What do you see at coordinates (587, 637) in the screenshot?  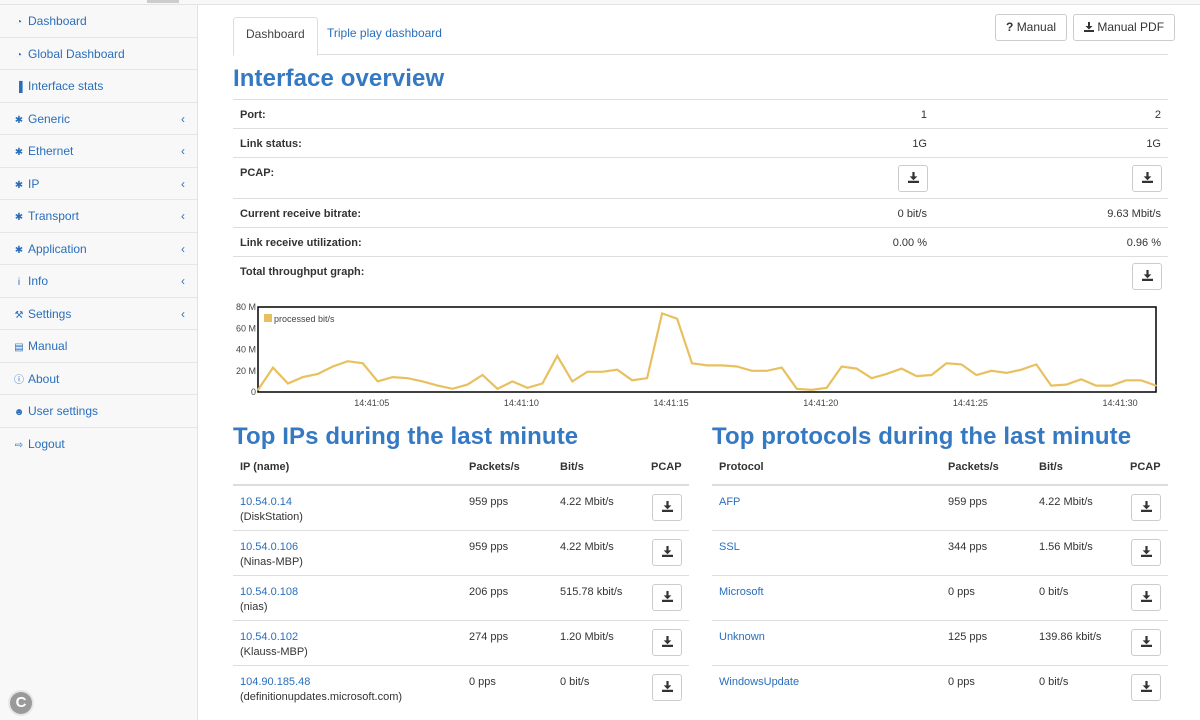 I see `bits-value: 1.20 Mbit/s` at bounding box center [587, 637].